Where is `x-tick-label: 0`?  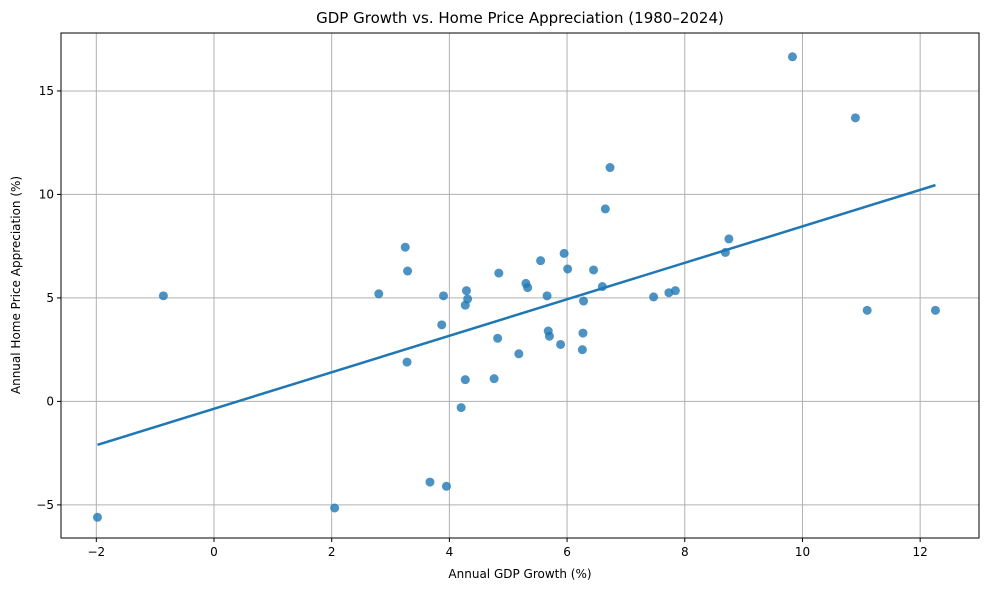
x-tick-label: 0 is located at coordinates (214, 552).